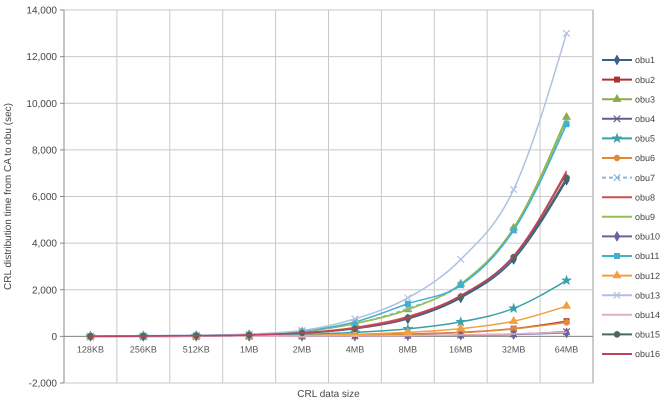  What do you see at coordinates (249, 349) in the screenshot?
I see `x-tick-label: 1MB` at bounding box center [249, 349].